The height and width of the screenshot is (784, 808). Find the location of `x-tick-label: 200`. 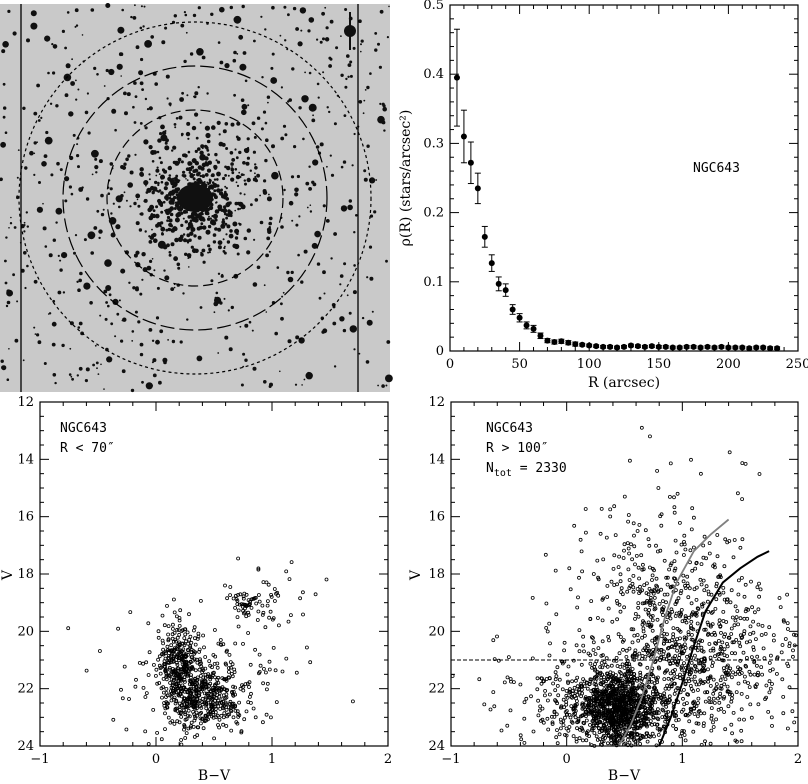

x-tick-label: 200 is located at coordinates (728, 364).